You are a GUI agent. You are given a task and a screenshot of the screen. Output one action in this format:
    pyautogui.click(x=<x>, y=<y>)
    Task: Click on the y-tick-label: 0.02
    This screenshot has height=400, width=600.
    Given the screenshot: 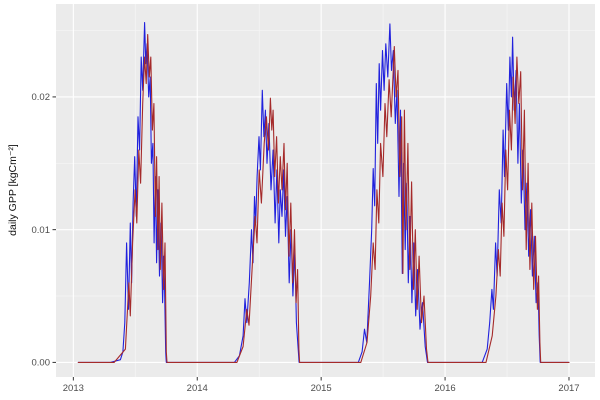 What is the action you would take?
    pyautogui.click(x=41, y=97)
    